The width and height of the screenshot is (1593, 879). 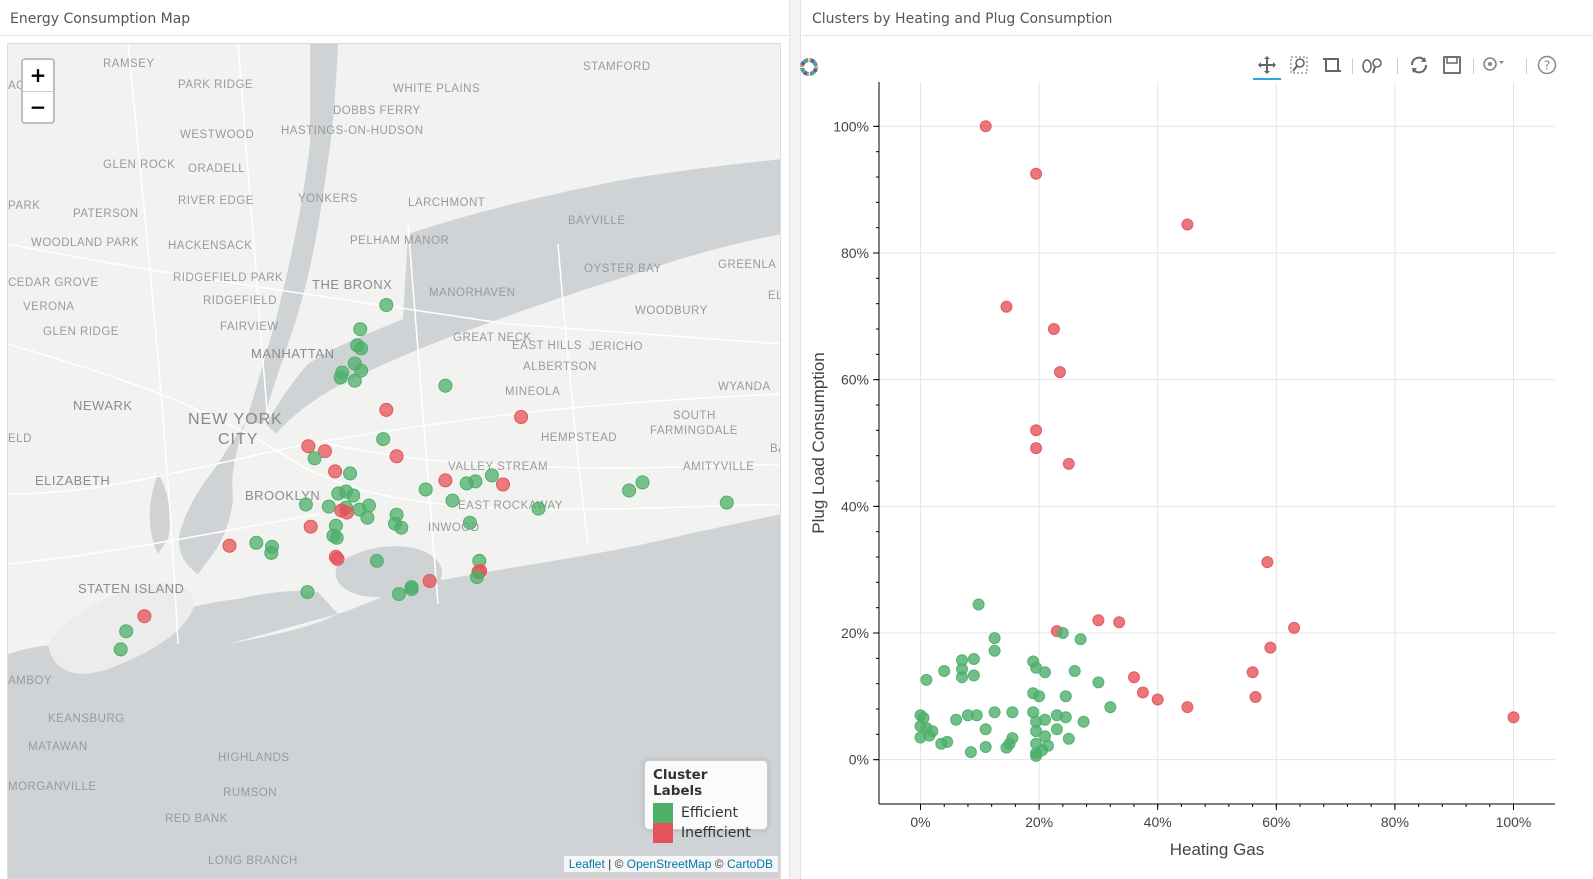 What do you see at coordinates (1332, 65) in the screenshot?
I see `box-select-tool-icon` at bounding box center [1332, 65].